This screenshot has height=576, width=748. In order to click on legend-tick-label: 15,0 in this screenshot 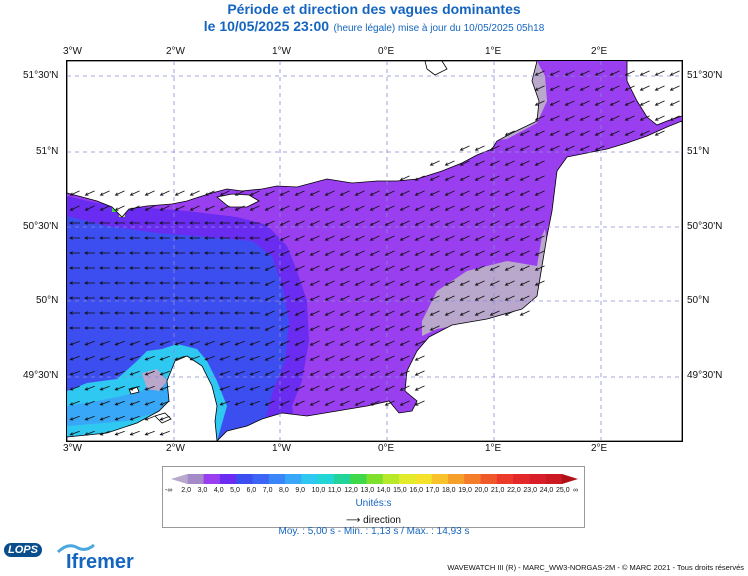, I will do `click(400, 490)`.